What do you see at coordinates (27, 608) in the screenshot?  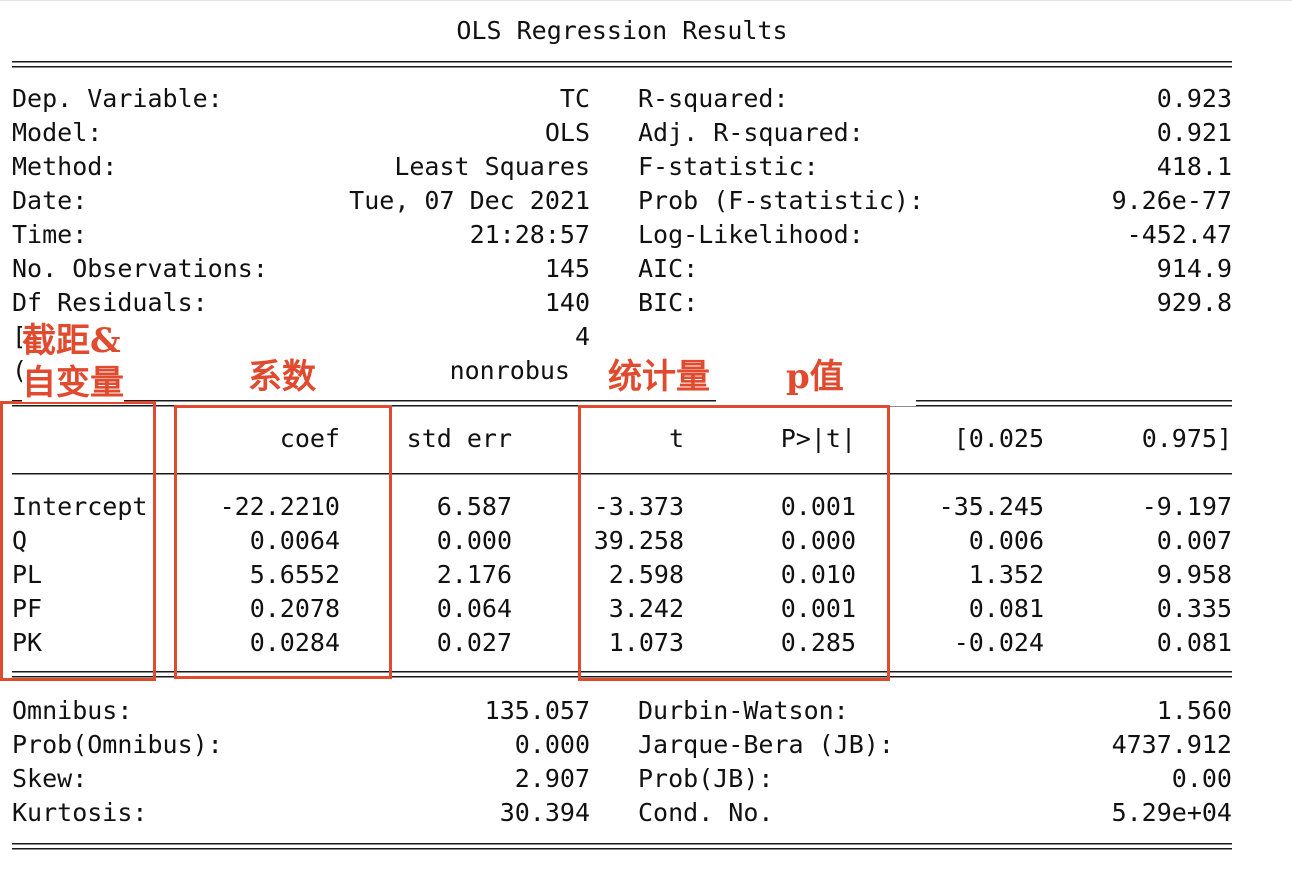 I see `row-name: PF` at bounding box center [27, 608].